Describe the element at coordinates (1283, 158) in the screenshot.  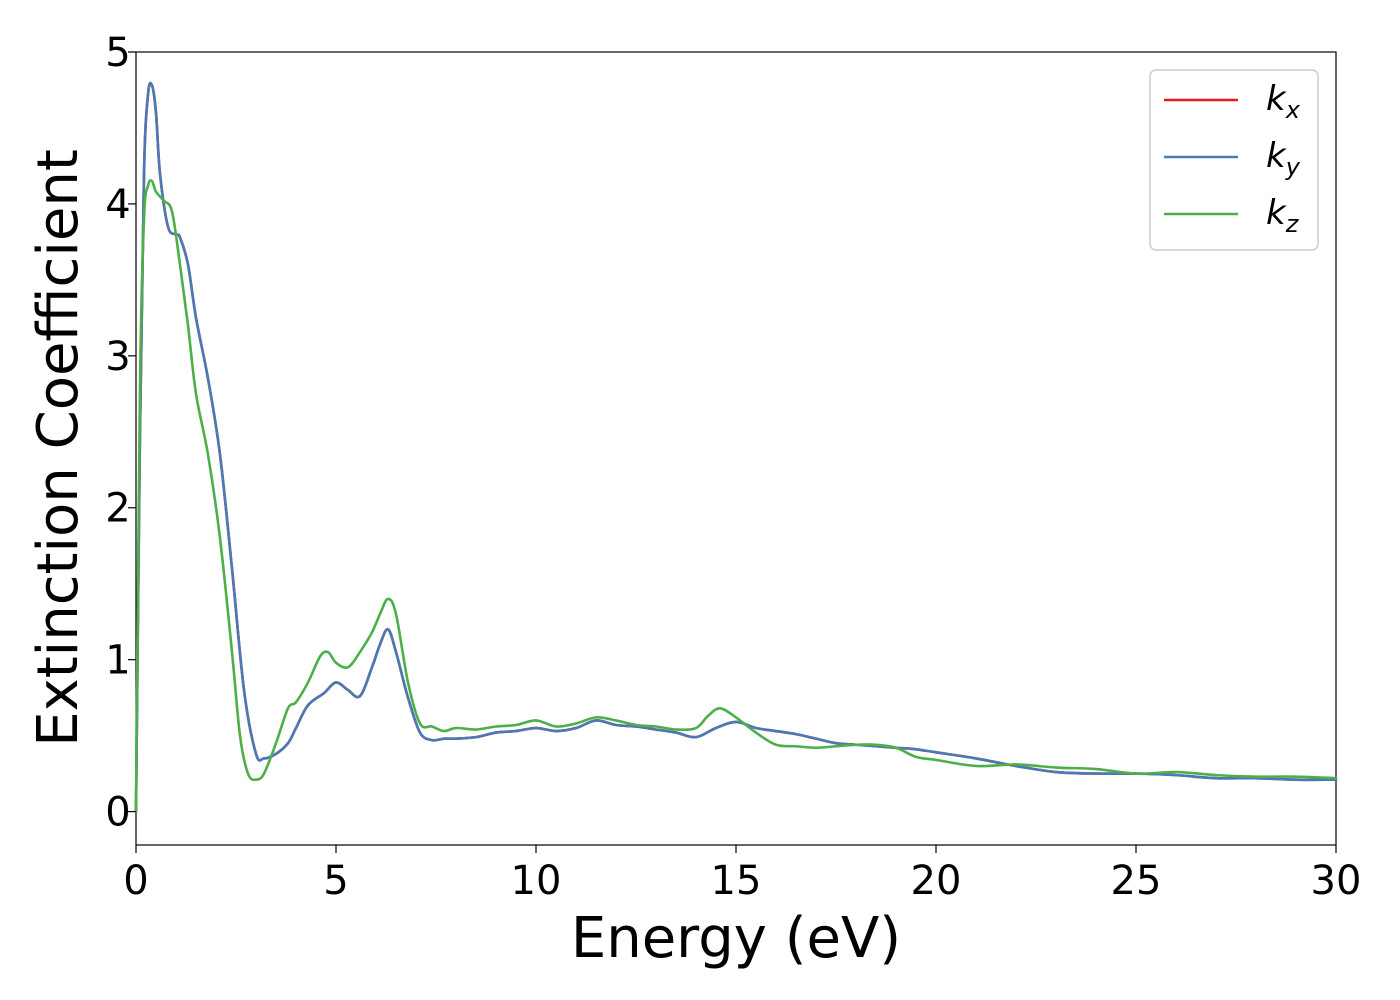
I see `legend-label-y: ky` at that location.